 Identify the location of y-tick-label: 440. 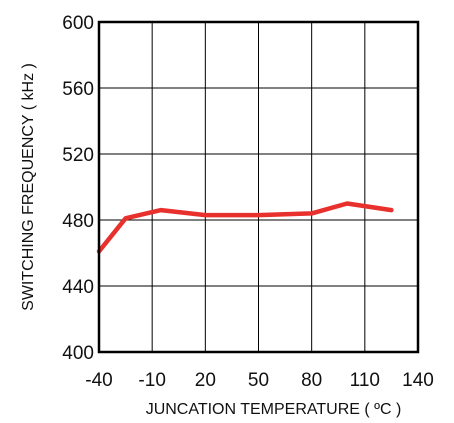
(78, 287).